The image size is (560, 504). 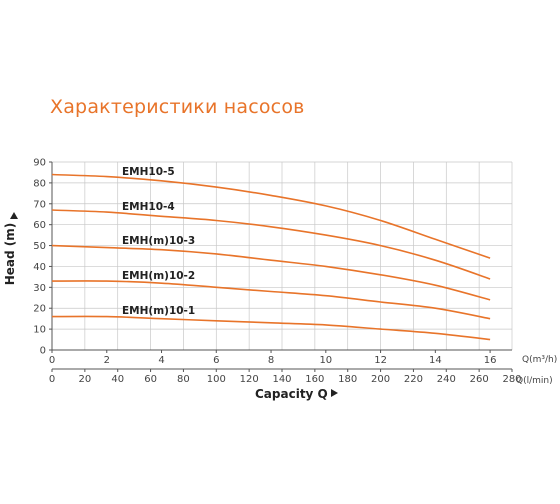 I want to click on series-label-5: EMH(m)10-1, so click(x=158, y=311).